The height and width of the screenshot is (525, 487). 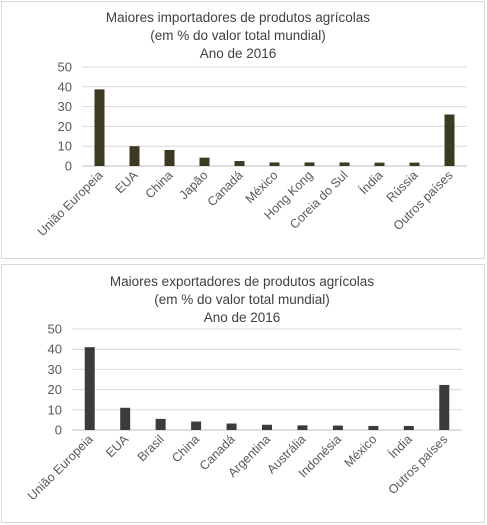 What do you see at coordinates (65, 67) in the screenshot?
I see `importers-y-tick-label: 50` at bounding box center [65, 67].